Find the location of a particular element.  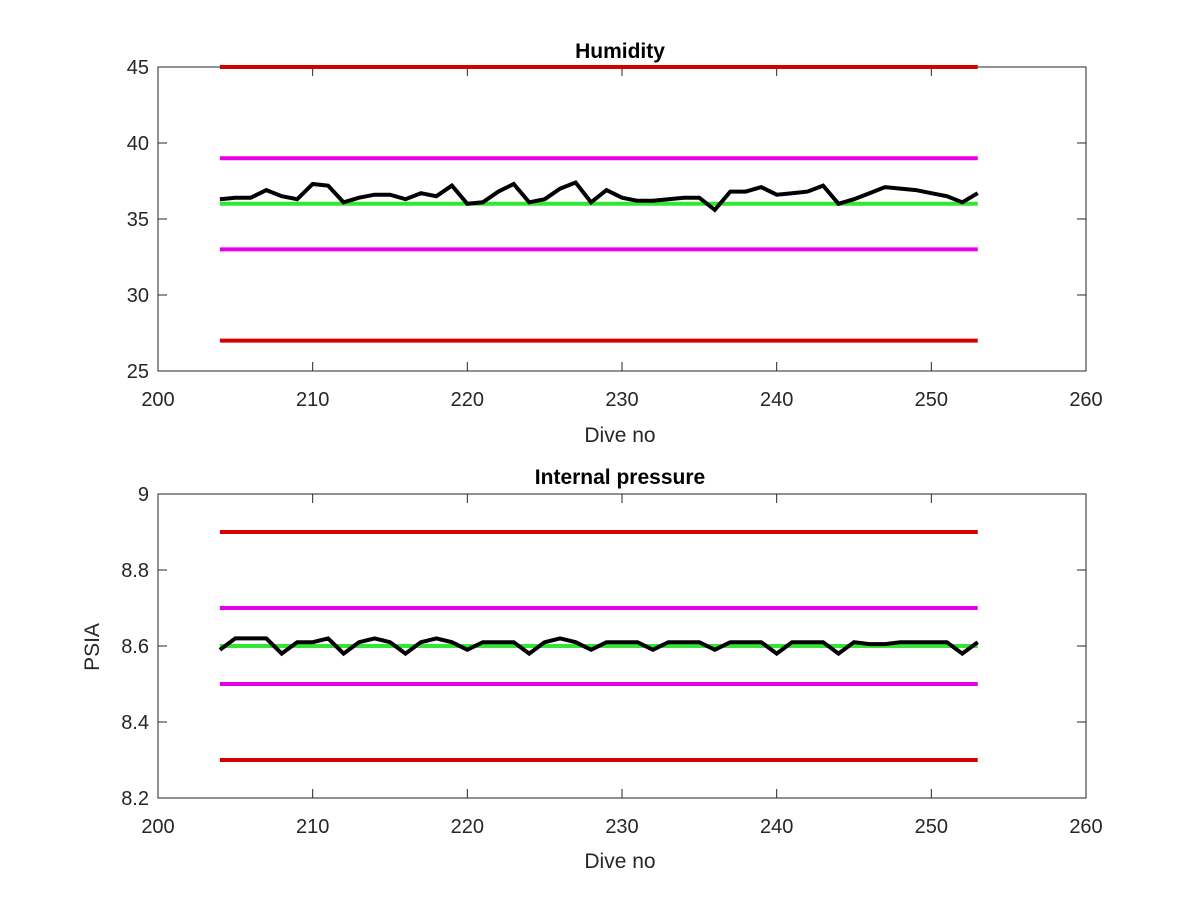

internal-pressure-xtick-label: 250 is located at coordinates (931, 827).